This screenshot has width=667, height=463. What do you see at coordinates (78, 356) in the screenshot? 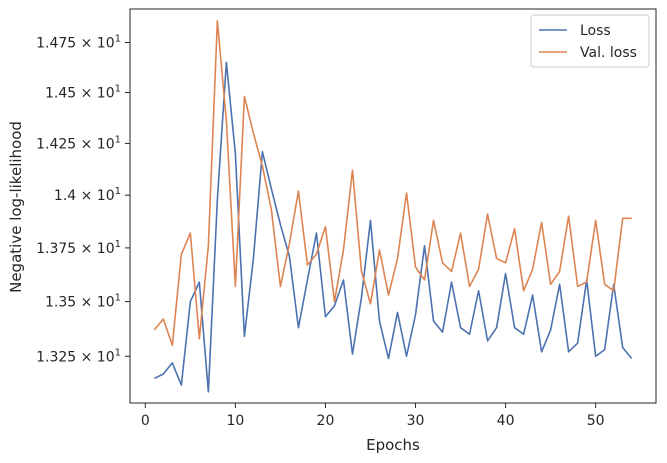
I see `y-tick-label: 1.325 × 10¹` at bounding box center [78, 356].